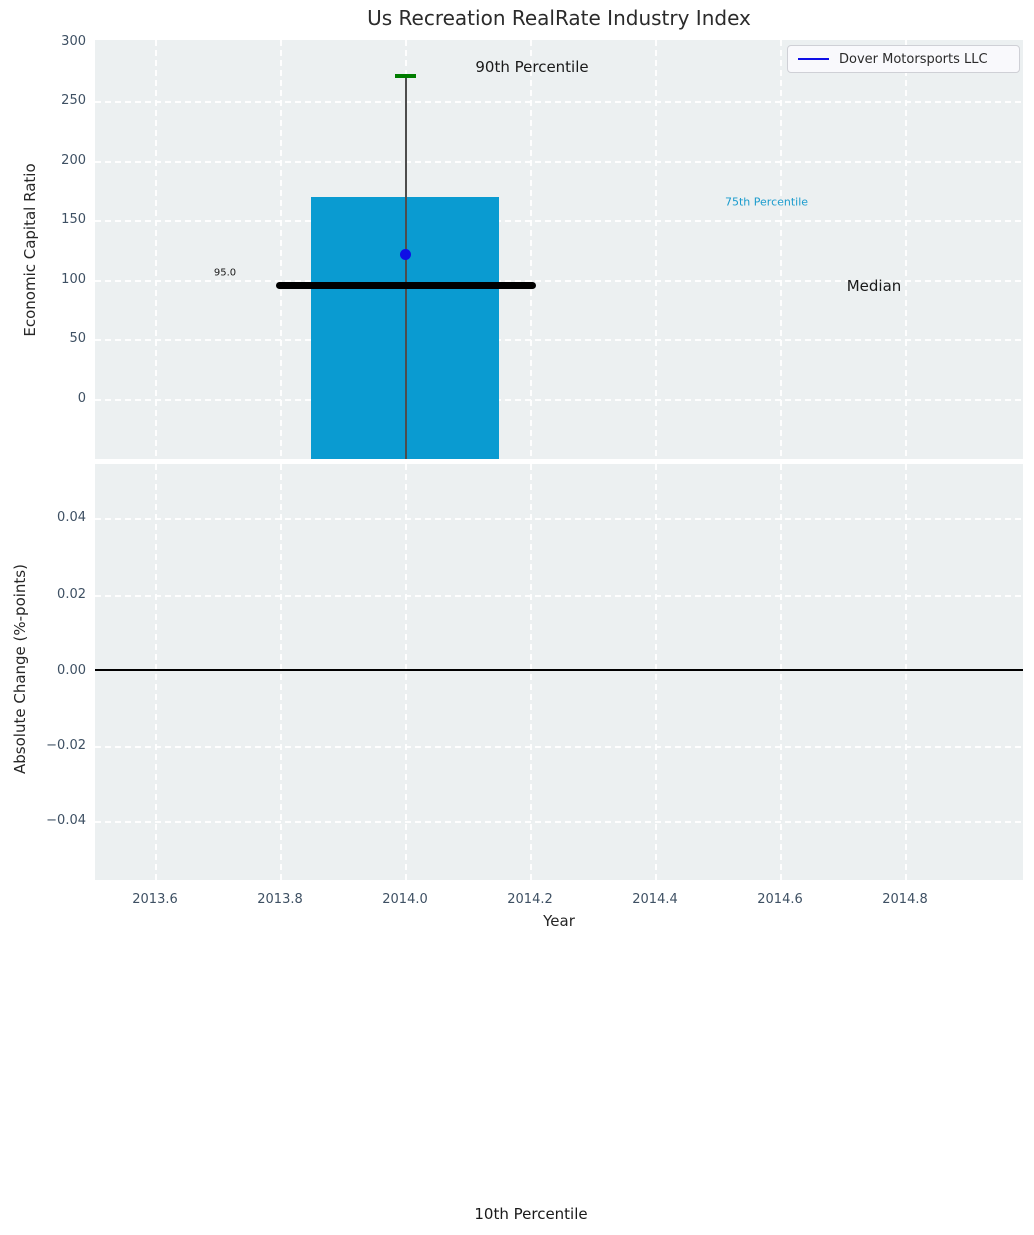 The width and height of the screenshot is (1034, 1235). What do you see at coordinates (71, 517) in the screenshot?
I see `y-tick-bottom: 0.04` at bounding box center [71, 517].